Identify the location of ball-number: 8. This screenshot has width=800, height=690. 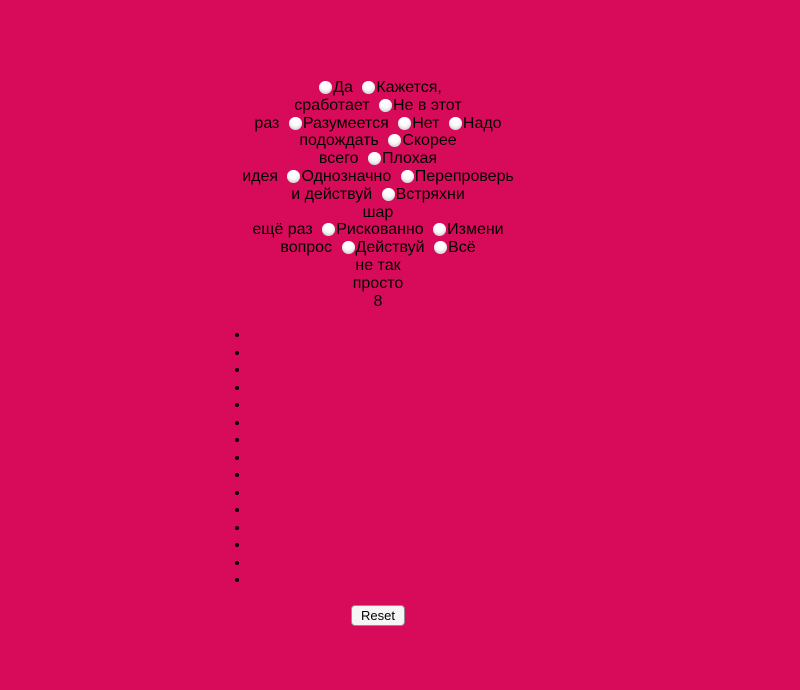
(378, 301).